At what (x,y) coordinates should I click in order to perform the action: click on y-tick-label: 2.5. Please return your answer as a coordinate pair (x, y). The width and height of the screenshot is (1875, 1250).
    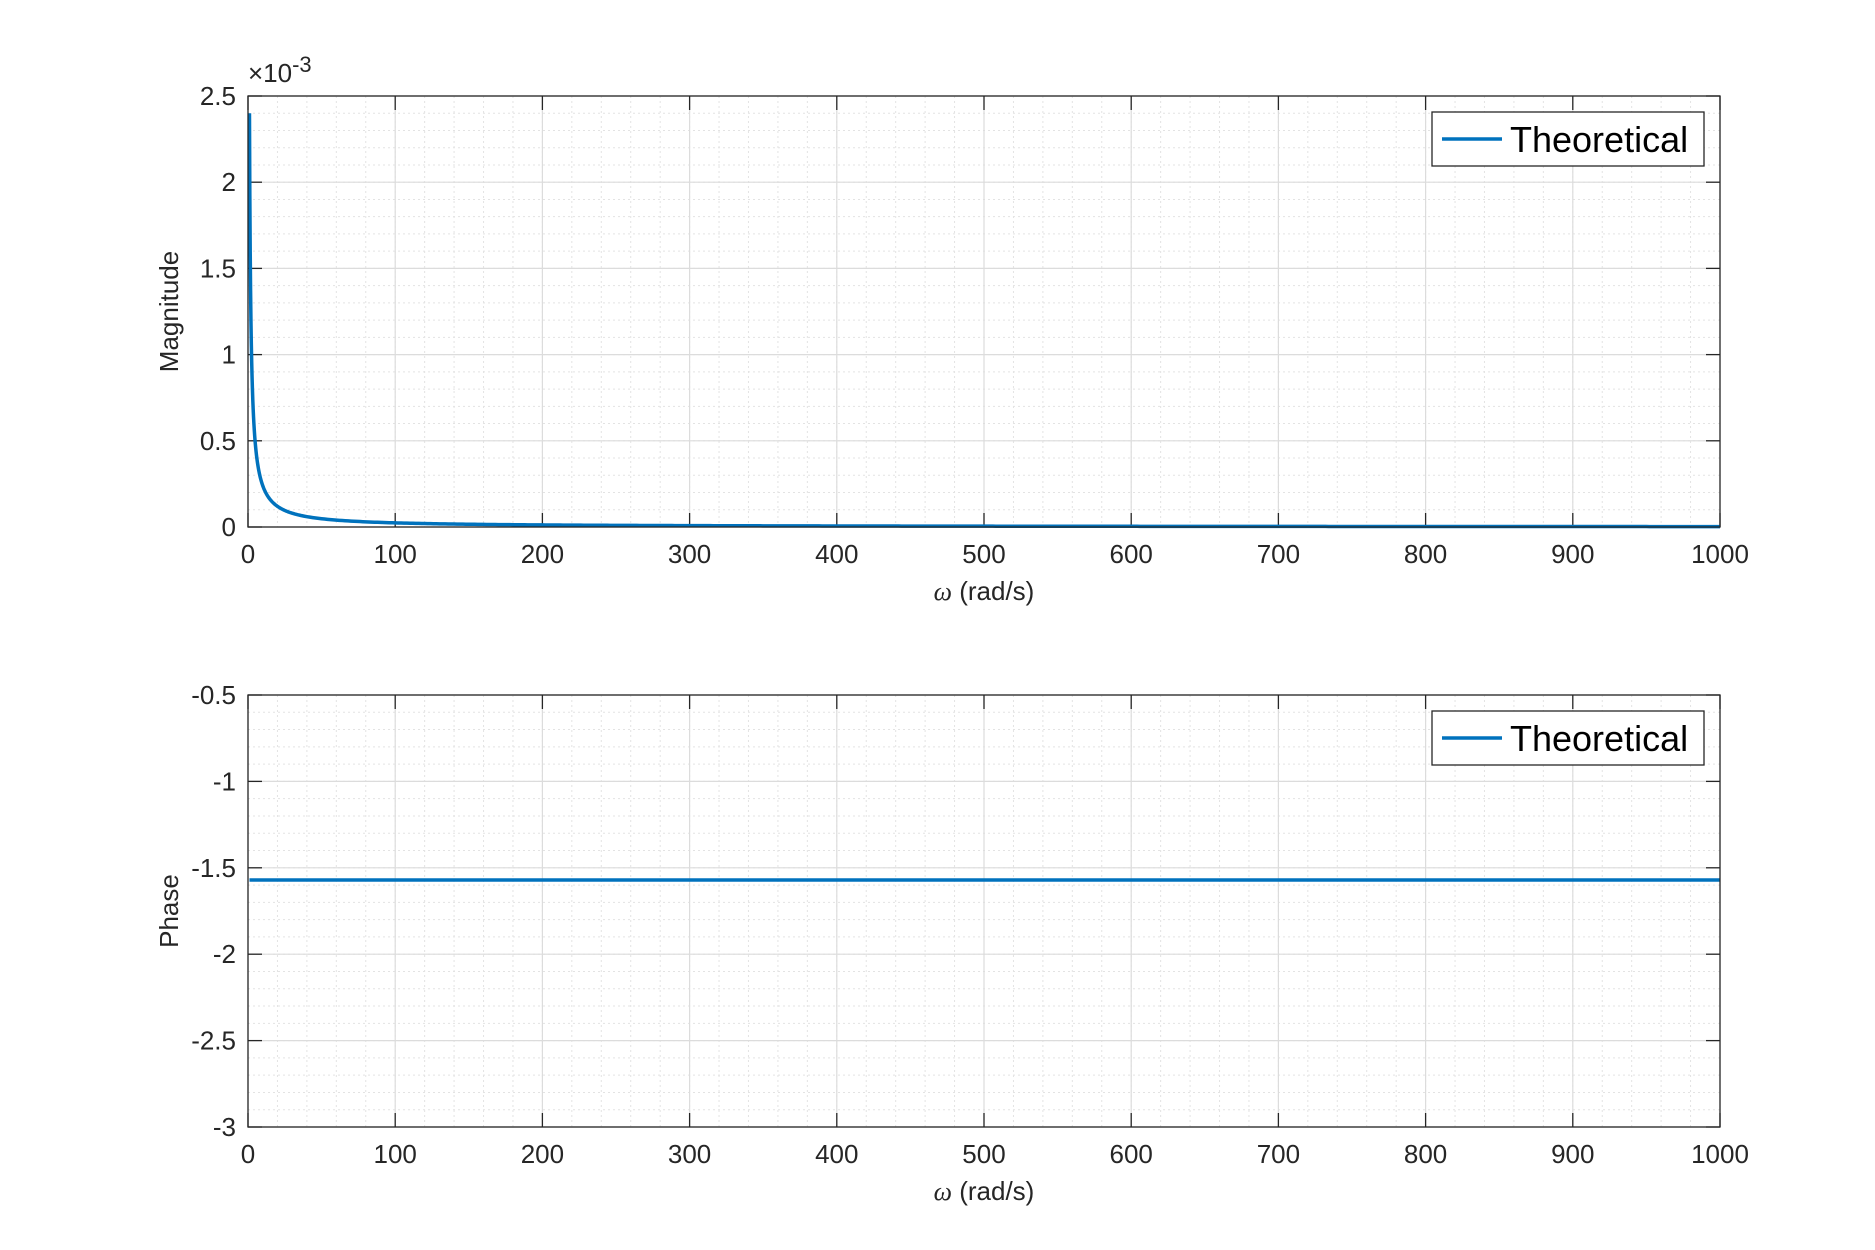
    Looking at the image, I should click on (218, 96).